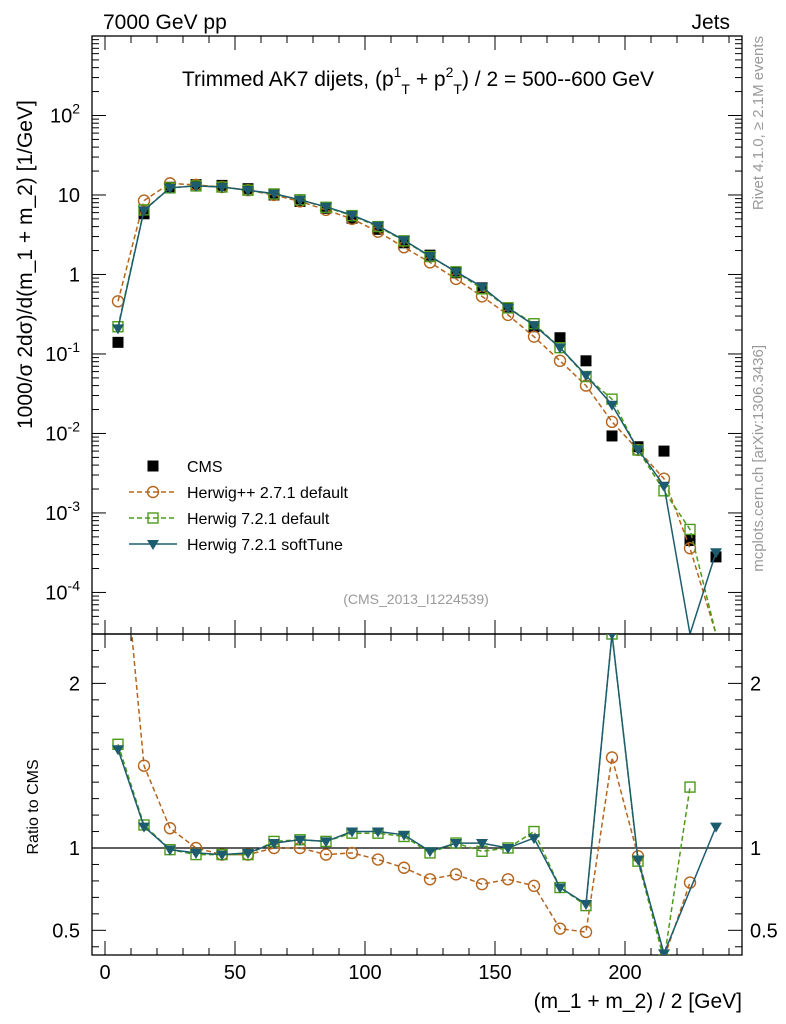 The height and width of the screenshot is (1024, 786). Describe the element at coordinates (268, 493) in the screenshot. I see `legend-label: Herwig++ 2.7.1 default` at that location.